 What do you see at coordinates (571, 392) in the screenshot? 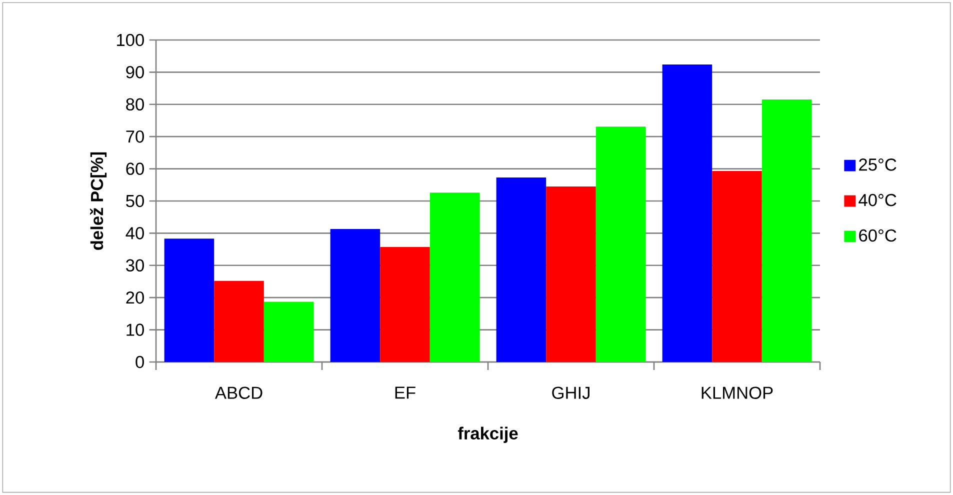
I see `x-tick-label: GHIJ` at bounding box center [571, 392].